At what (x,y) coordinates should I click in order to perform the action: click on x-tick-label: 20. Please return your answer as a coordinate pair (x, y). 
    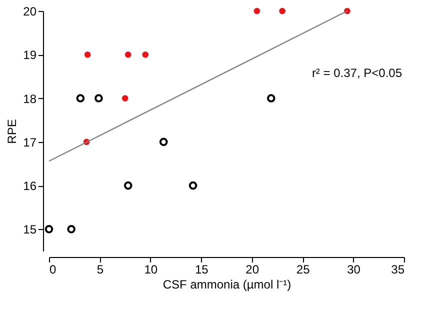
    Looking at the image, I should click on (253, 269).